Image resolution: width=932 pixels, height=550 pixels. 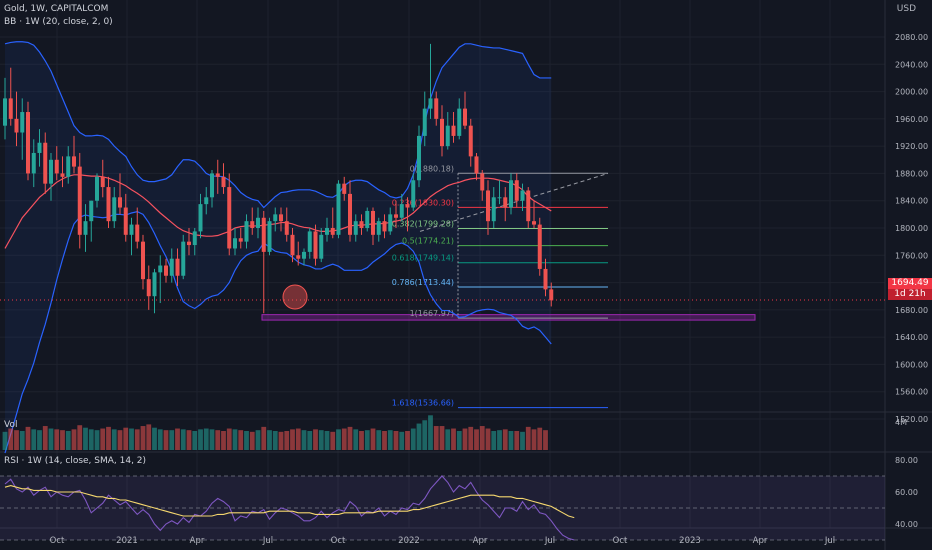 What do you see at coordinates (514, 202) in the screenshot?
I see `fib-extension-line` at bounding box center [514, 202].